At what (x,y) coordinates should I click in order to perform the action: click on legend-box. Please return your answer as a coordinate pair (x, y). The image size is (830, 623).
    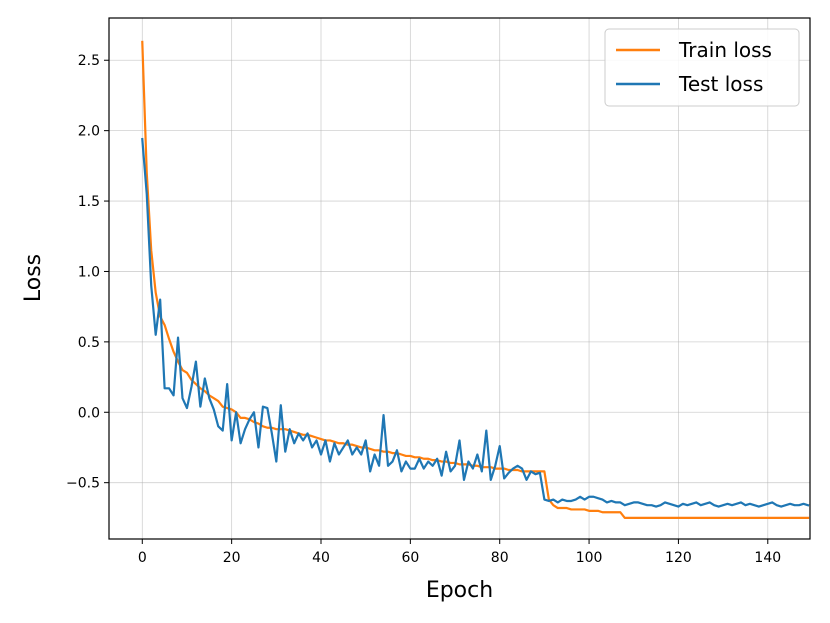
    Looking at the image, I should click on (702, 67).